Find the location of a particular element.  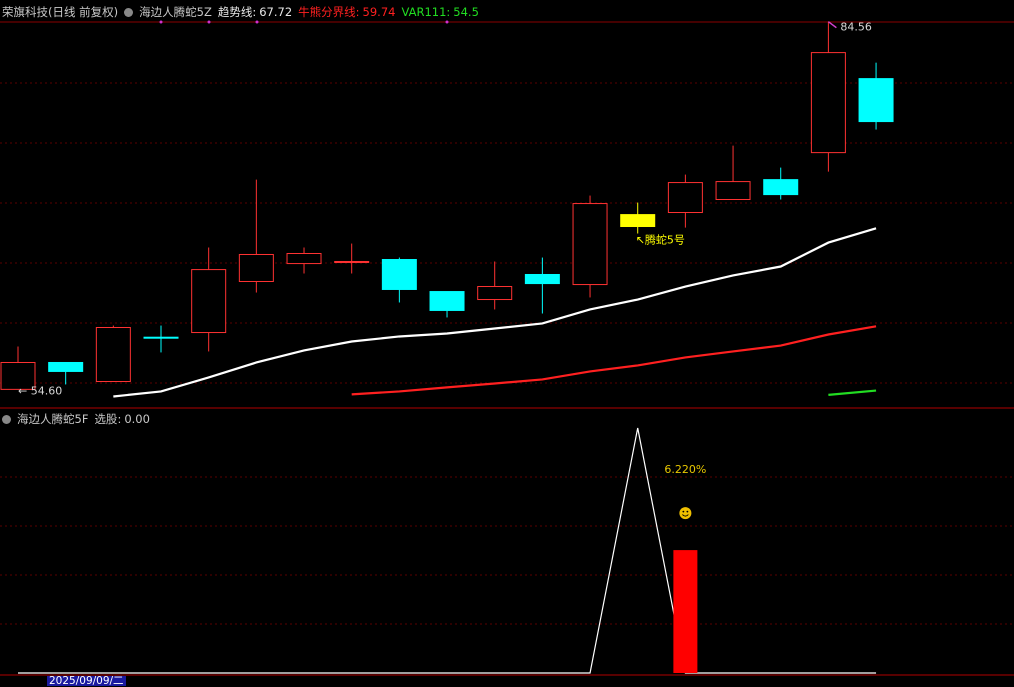

legend-item: VAR111: 54.5 is located at coordinates (439, 12).